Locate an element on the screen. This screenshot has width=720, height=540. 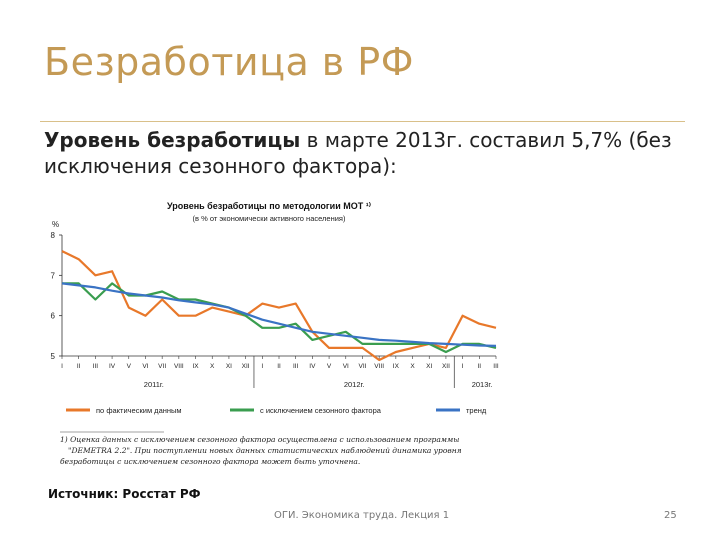
source-text: Источник: Росстат РФ is located at coordinates (124, 494).